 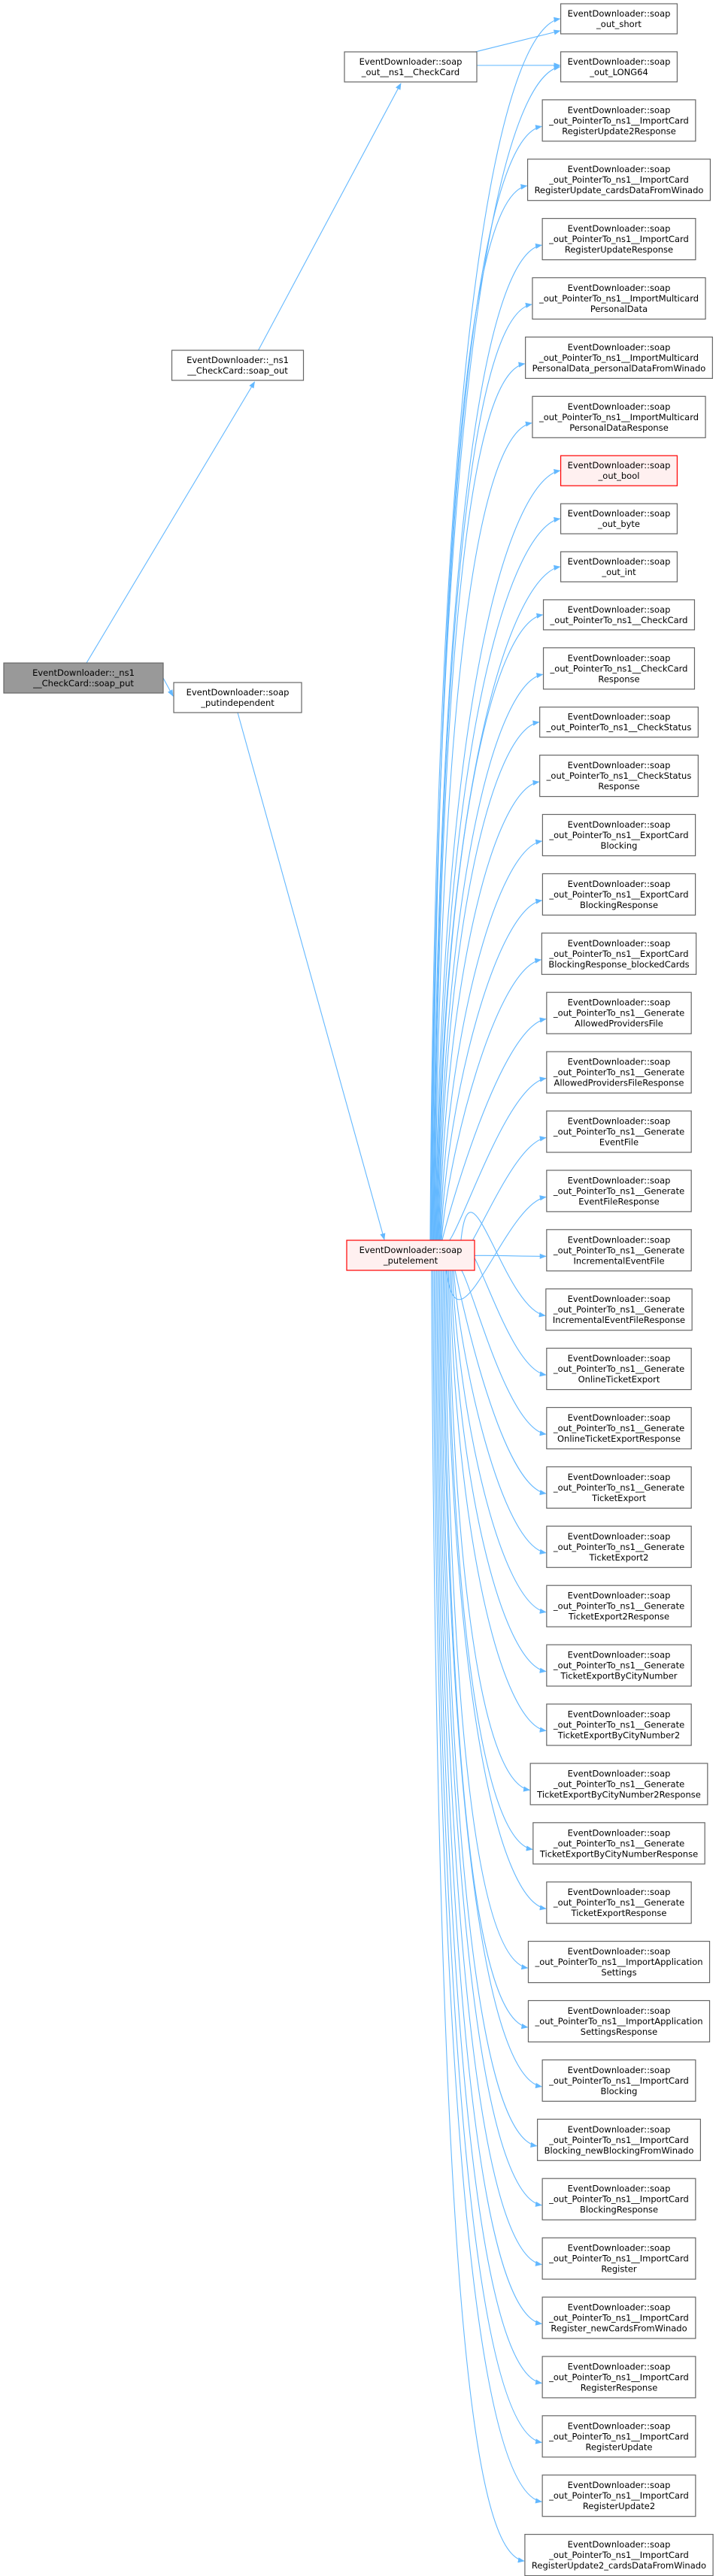 What do you see at coordinates (618, 1853) in the screenshot?
I see `node-label-line: TicketExportByCityNumberResponse` at bounding box center [618, 1853].